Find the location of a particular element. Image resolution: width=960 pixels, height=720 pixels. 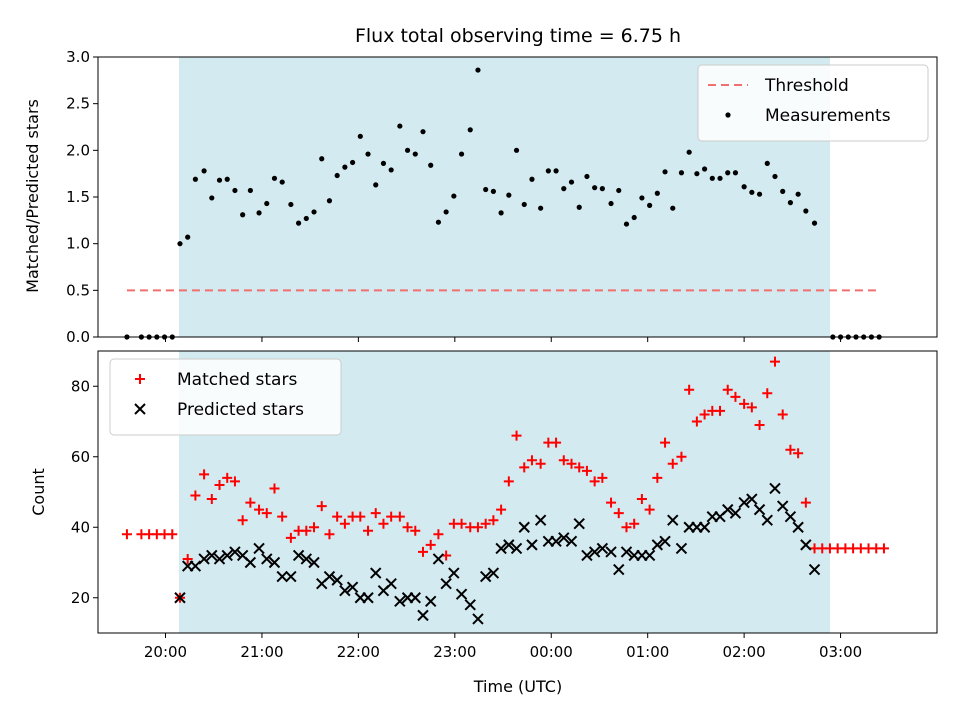

y-tick-label: 3.0 is located at coordinates (78, 57).